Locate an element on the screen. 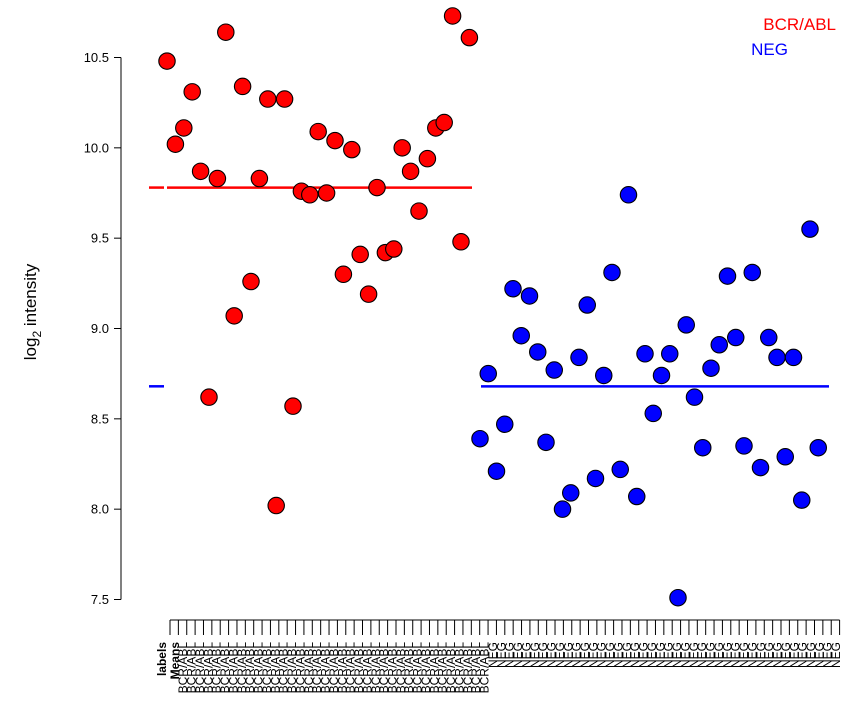 The image size is (843, 727). y-axis: 7.5 8.0 8.5 9.0 9.5 10.0 10.5 is located at coordinates (103, 328).